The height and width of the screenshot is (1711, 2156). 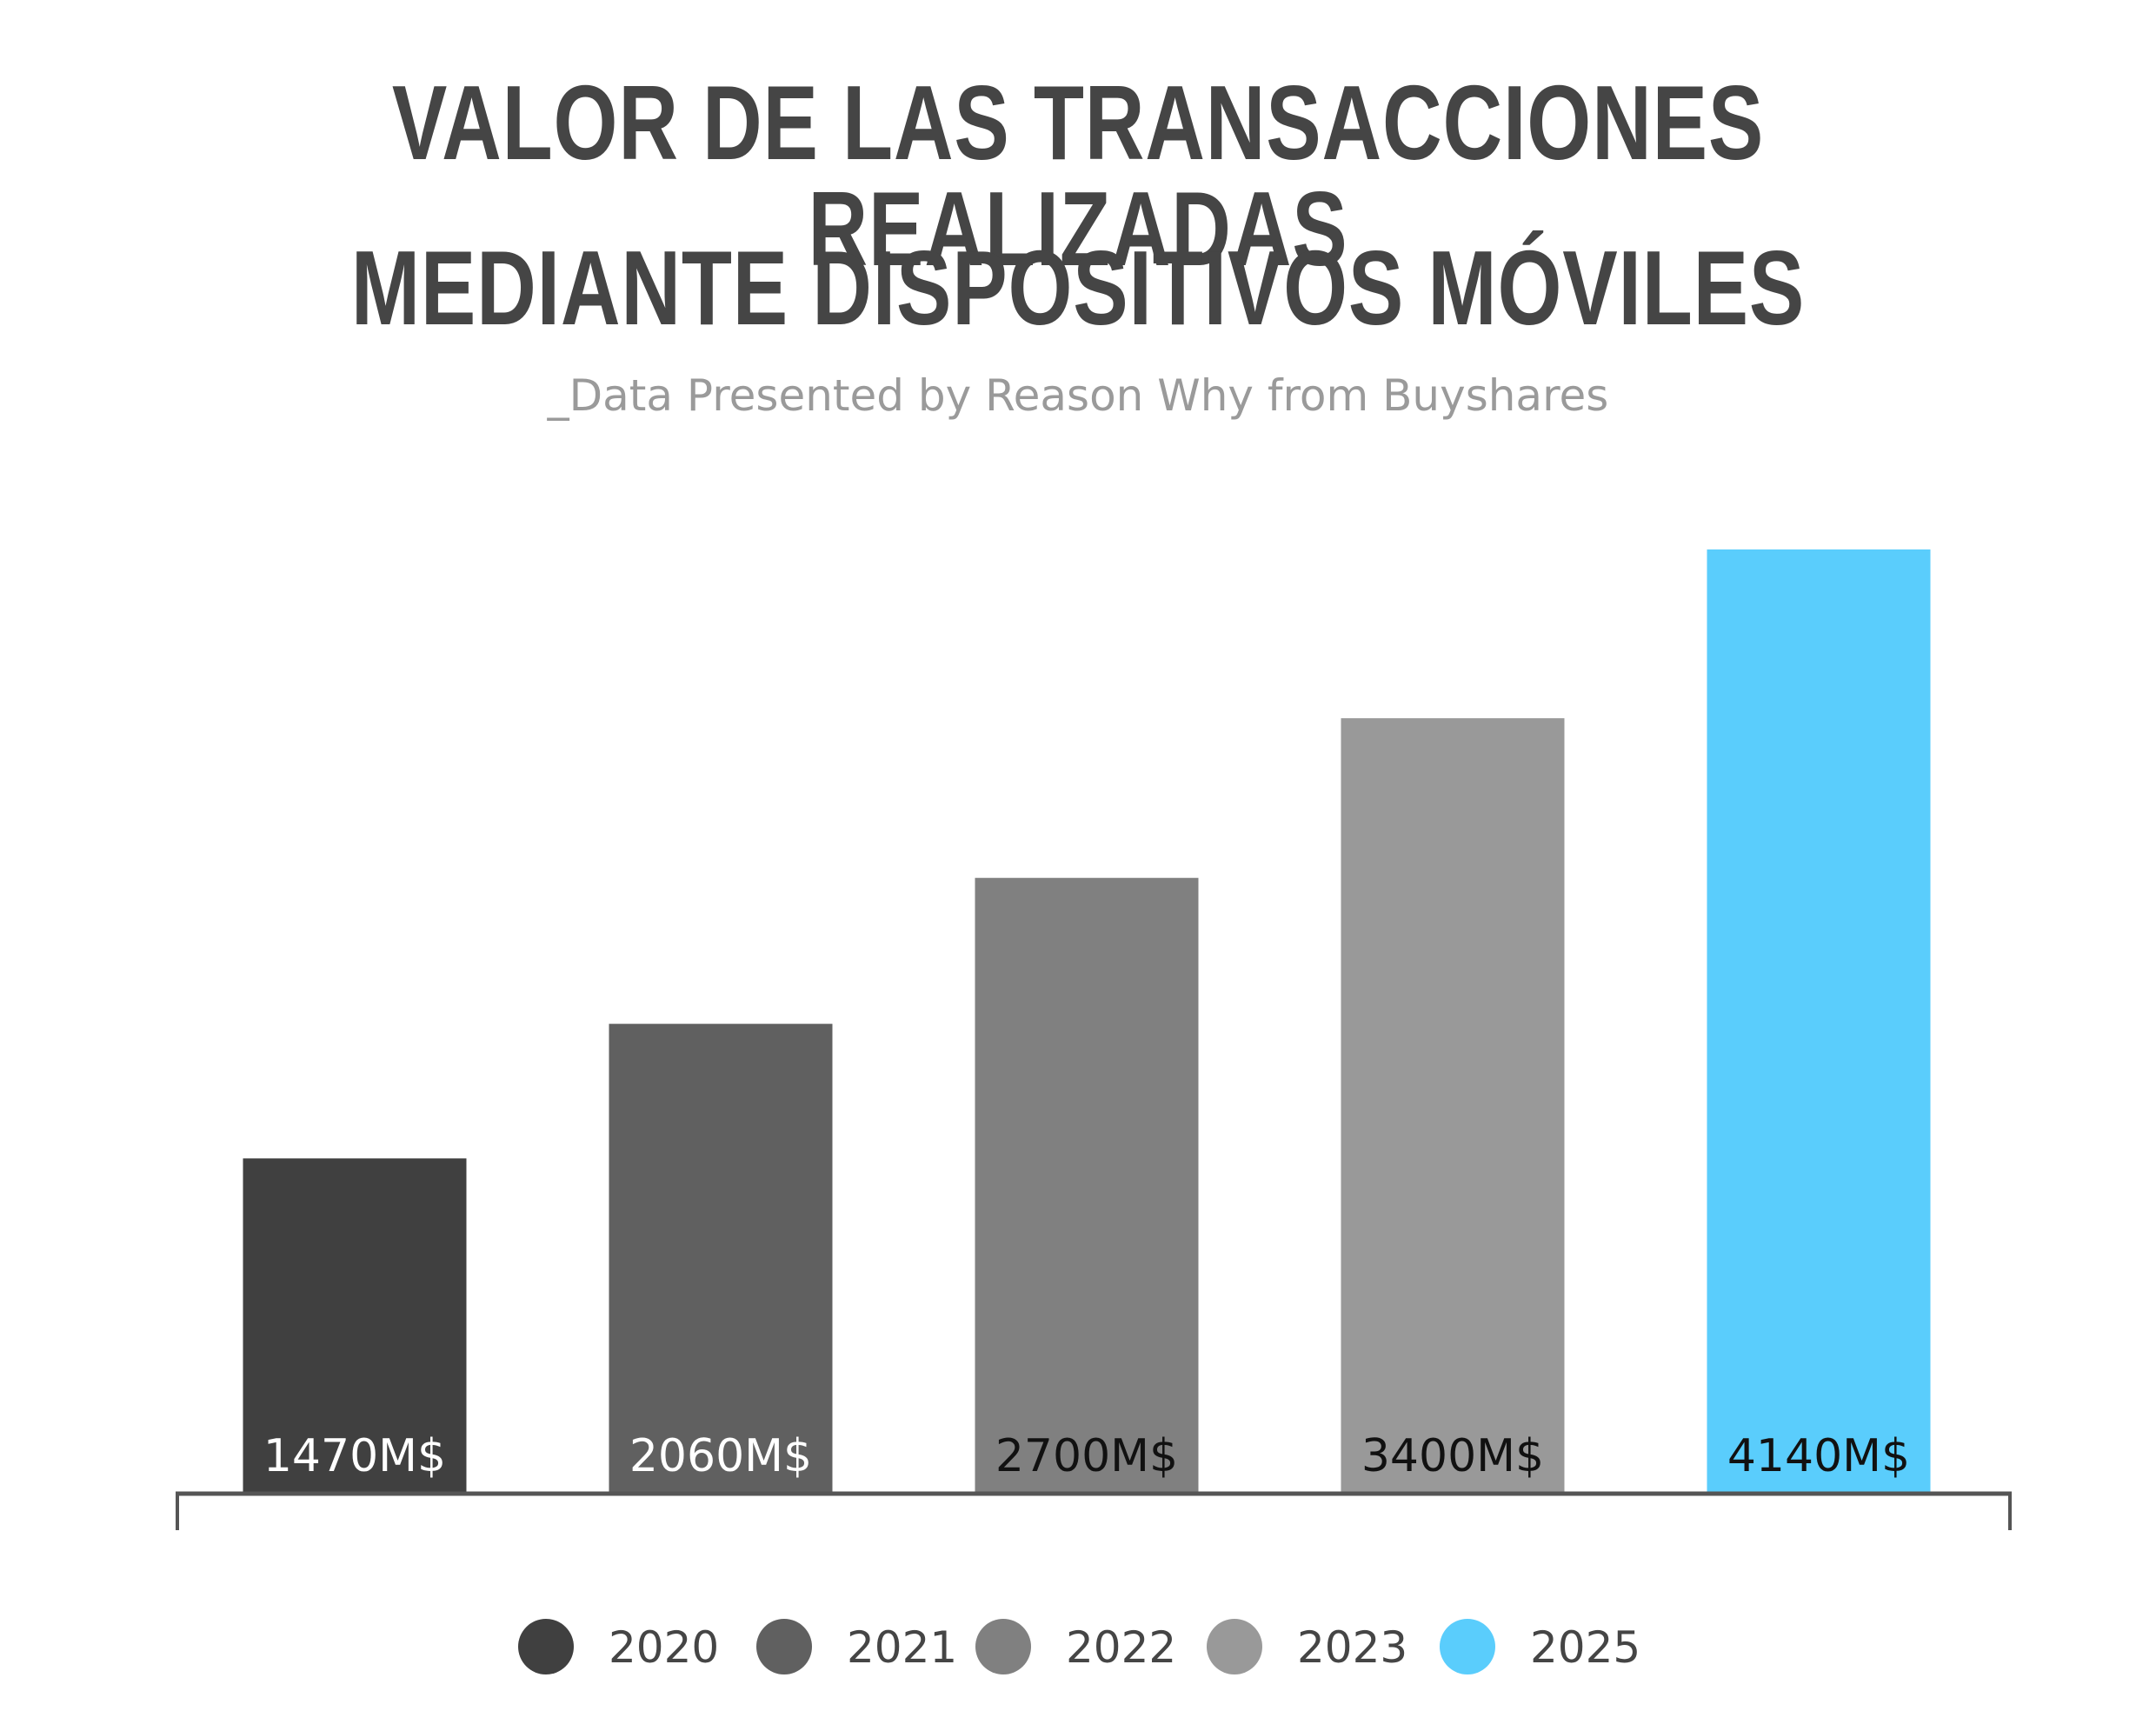 What do you see at coordinates (1087, 1185) in the screenshot?
I see `bar-2022` at bounding box center [1087, 1185].